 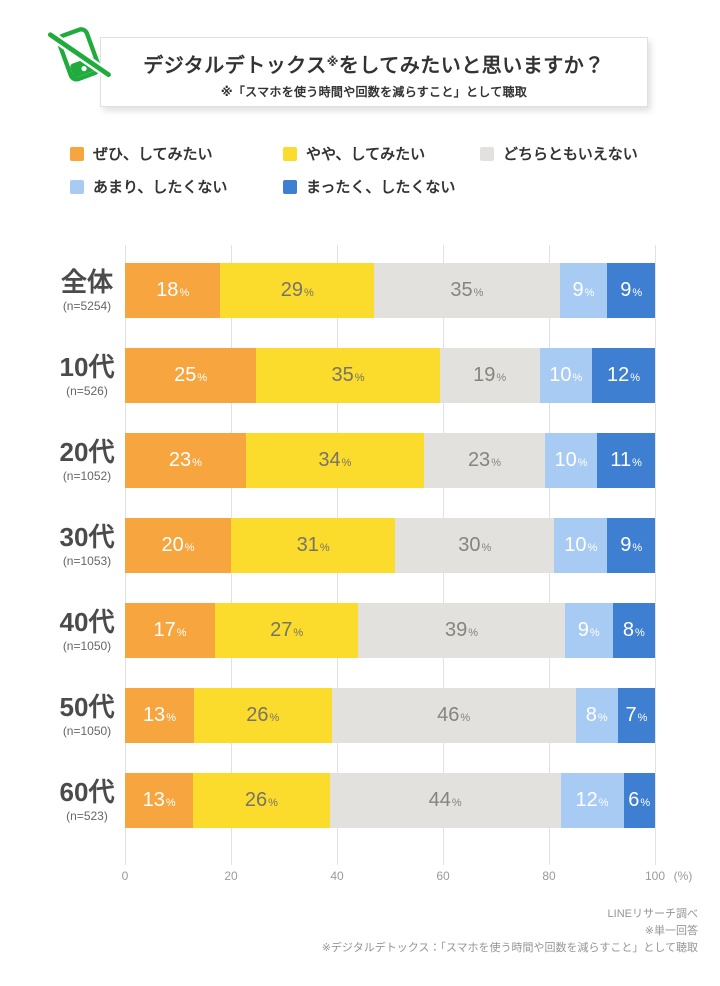 What do you see at coordinates (407, 877) in the screenshot?
I see `x-axis: (%) 0 20 40 60 80 100` at bounding box center [407, 877].